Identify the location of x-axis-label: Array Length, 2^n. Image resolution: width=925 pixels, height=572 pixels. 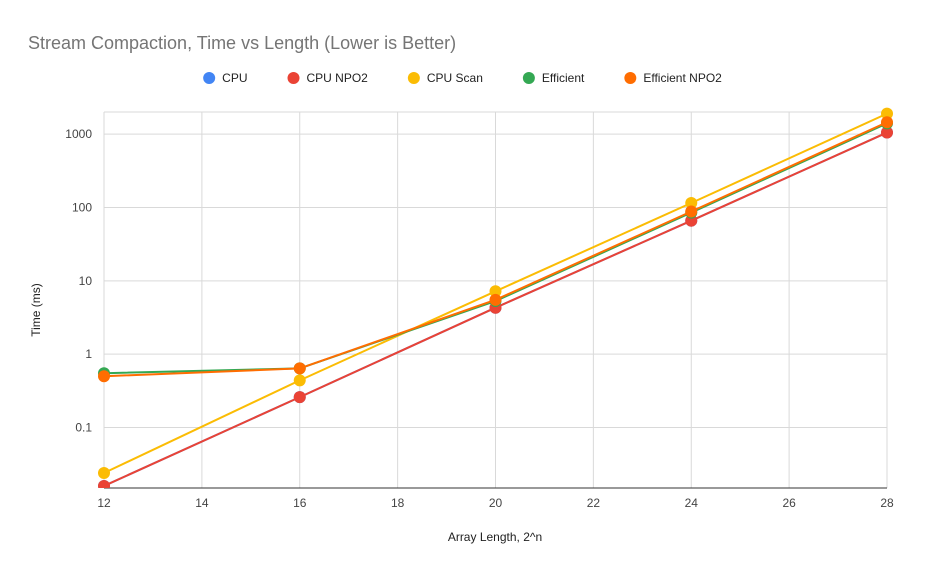
(495, 537).